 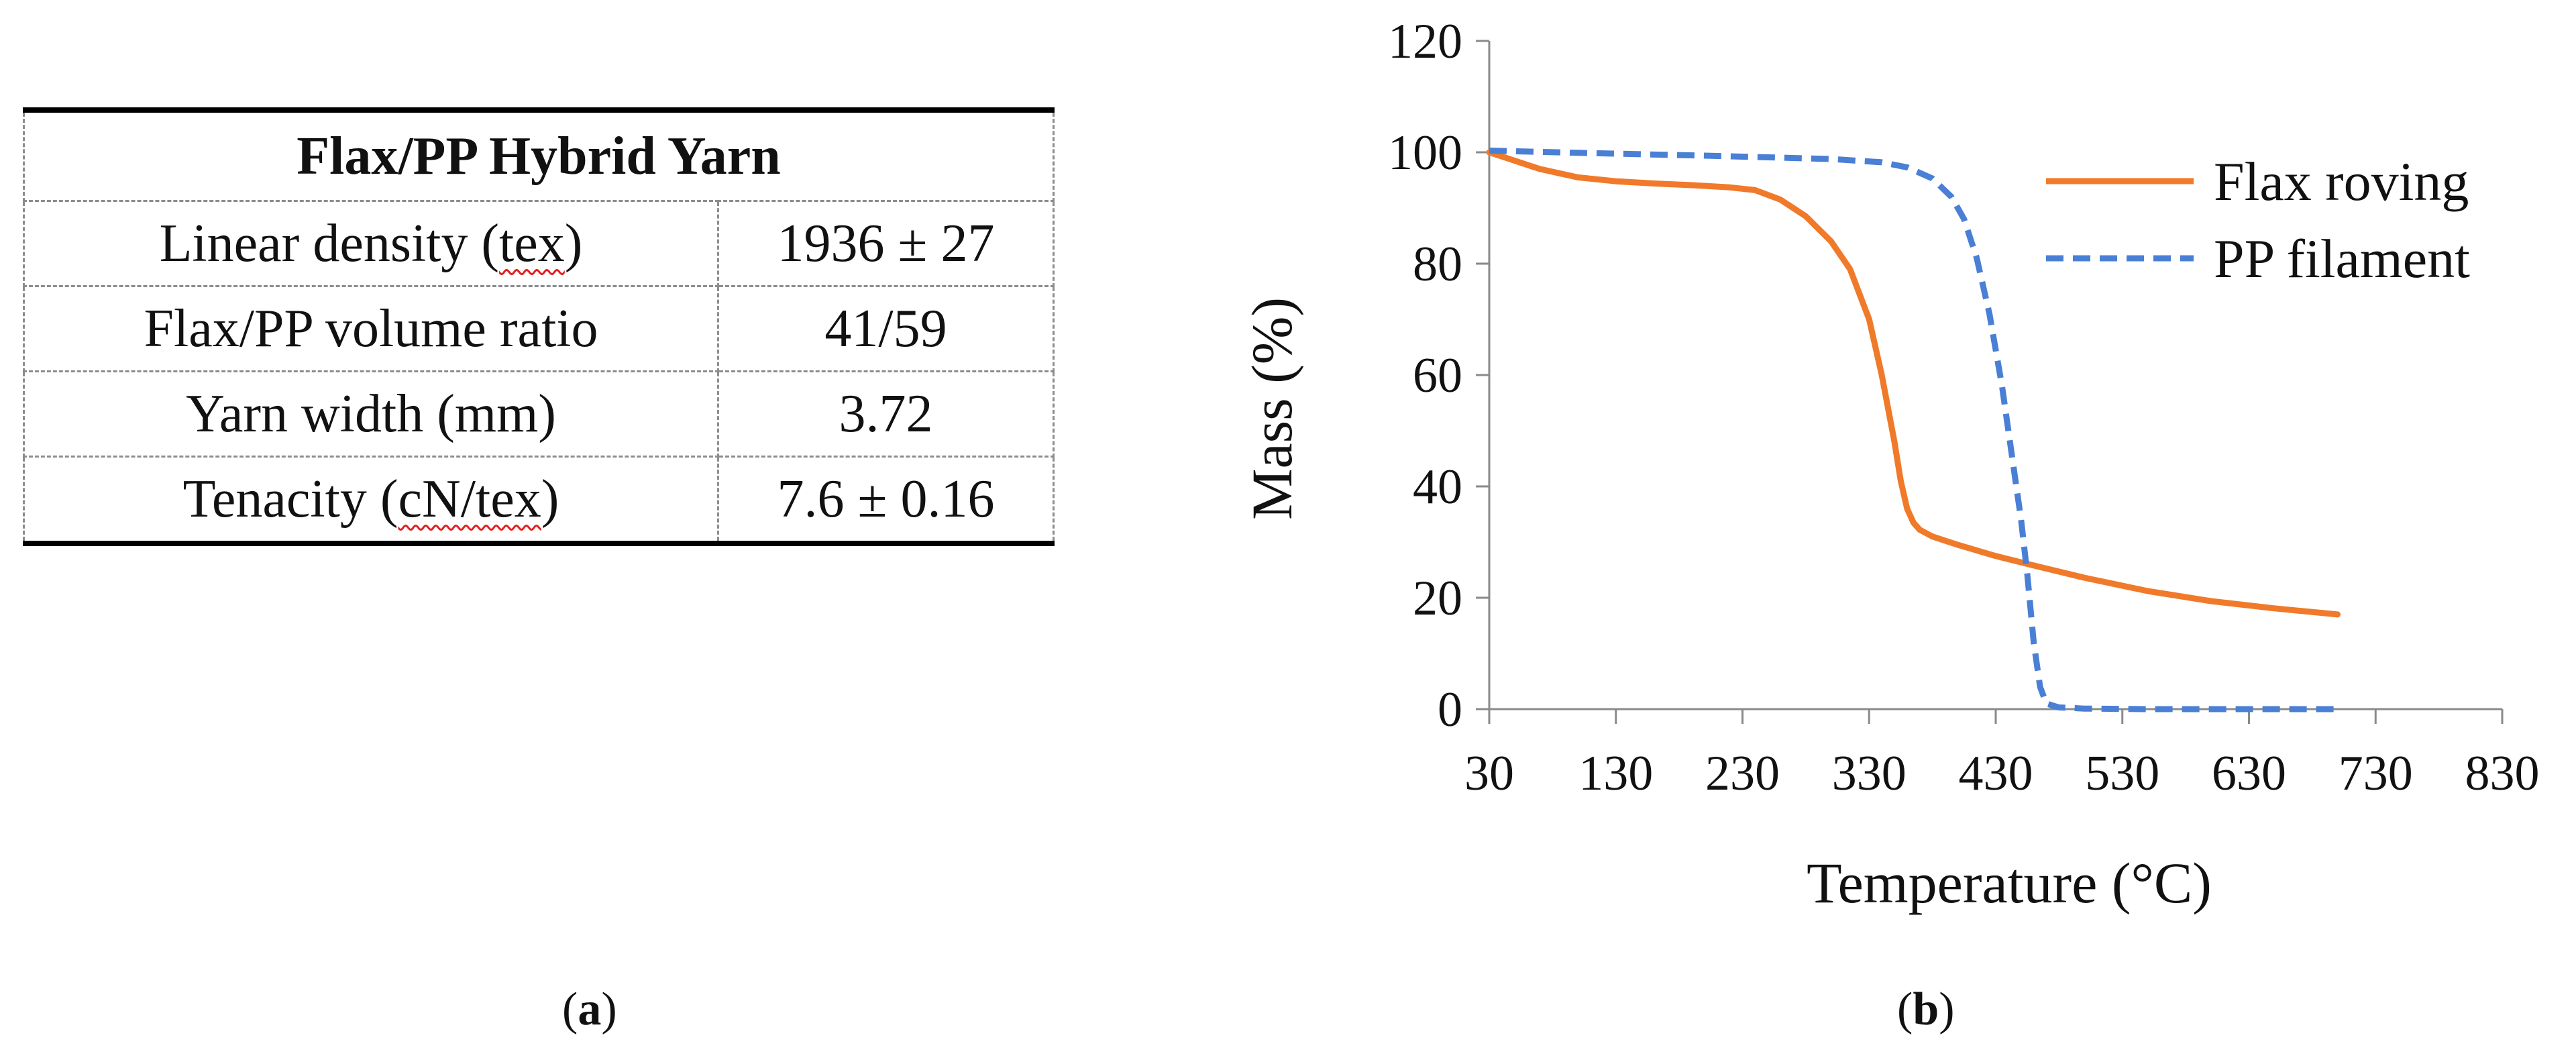 I want to click on x-tick-label: 830, so click(x=2502, y=773).